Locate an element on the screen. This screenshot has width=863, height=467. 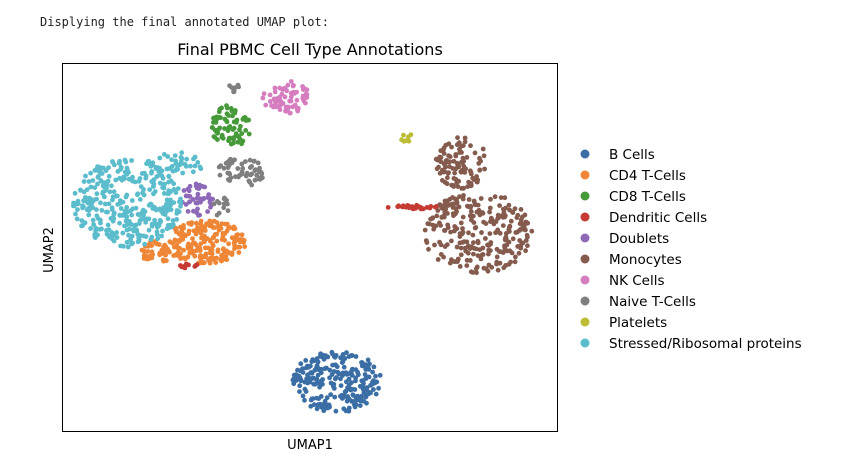
point-cd8-t-cells is located at coordinates (227, 114).